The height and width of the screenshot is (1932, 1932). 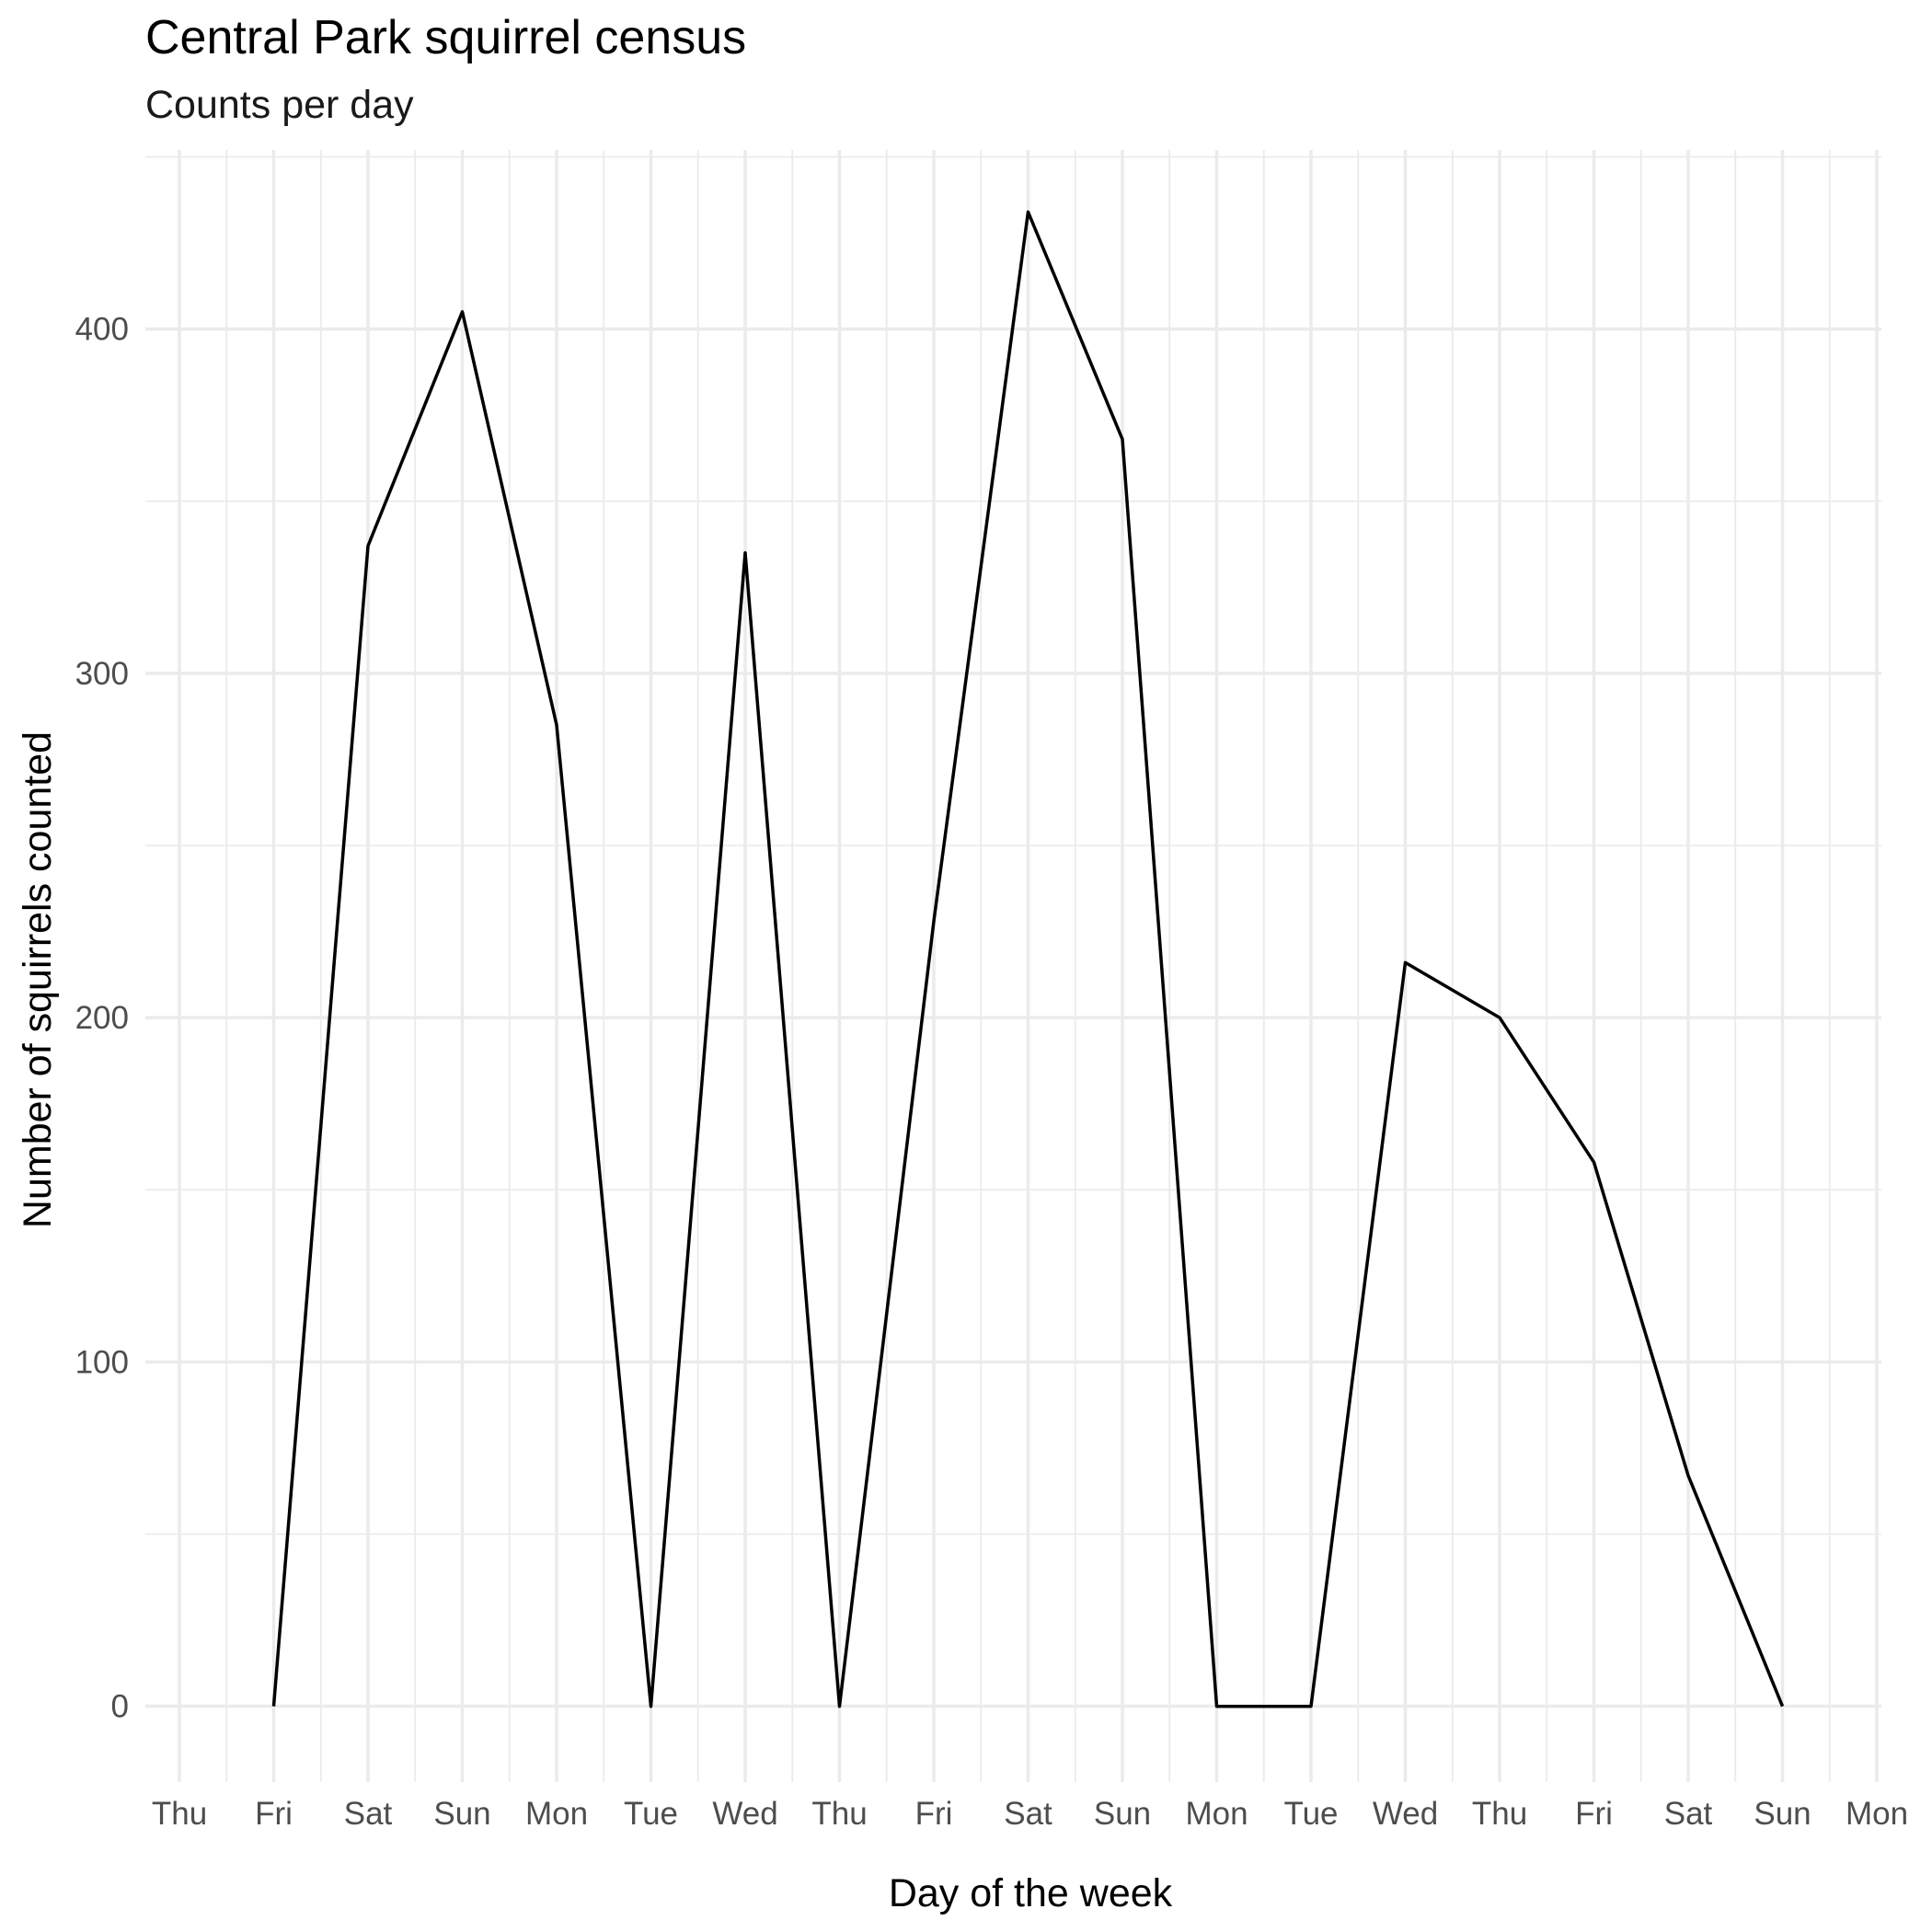 What do you see at coordinates (102, 1362) in the screenshot?
I see `y-tick-label: 100` at bounding box center [102, 1362].